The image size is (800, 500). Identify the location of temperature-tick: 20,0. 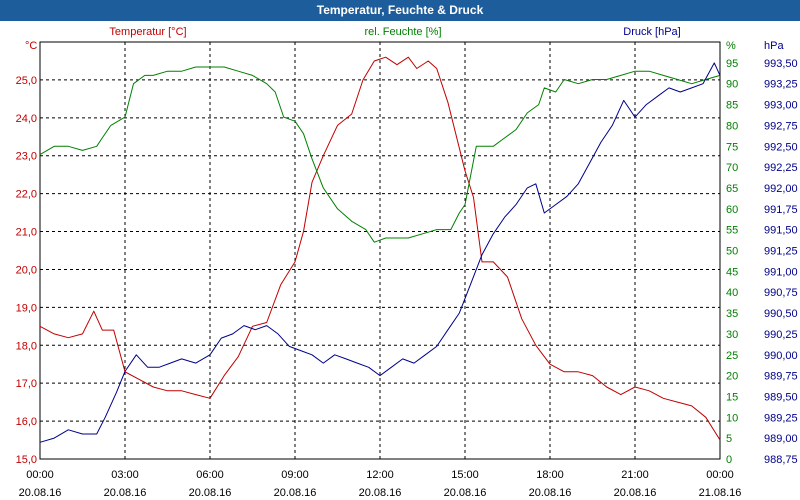
(26, 270).